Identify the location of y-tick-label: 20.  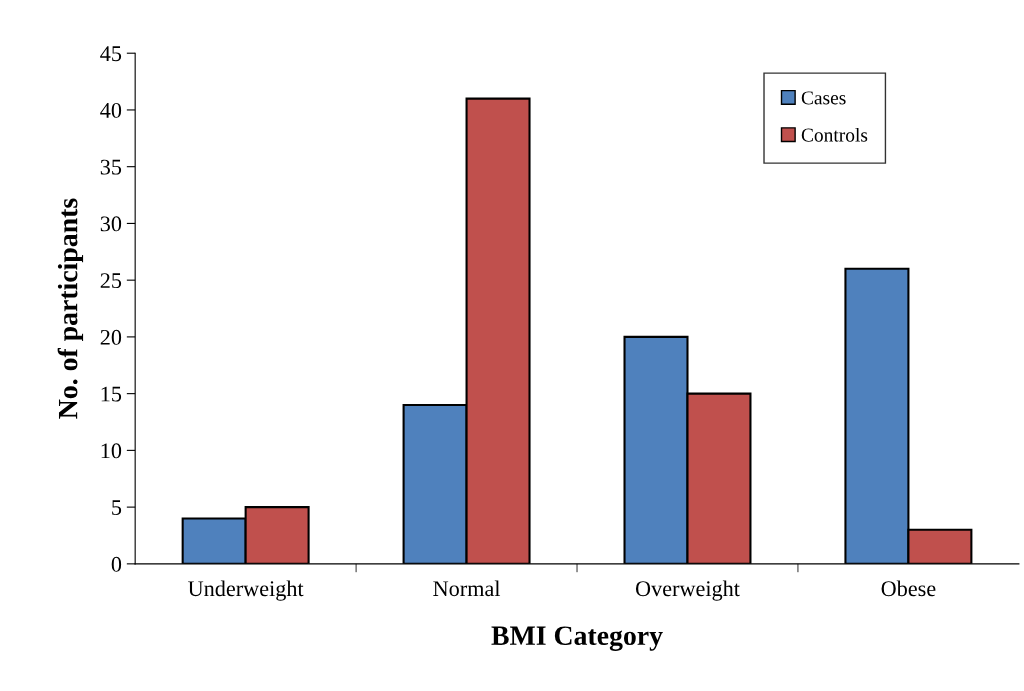
(111, 337).